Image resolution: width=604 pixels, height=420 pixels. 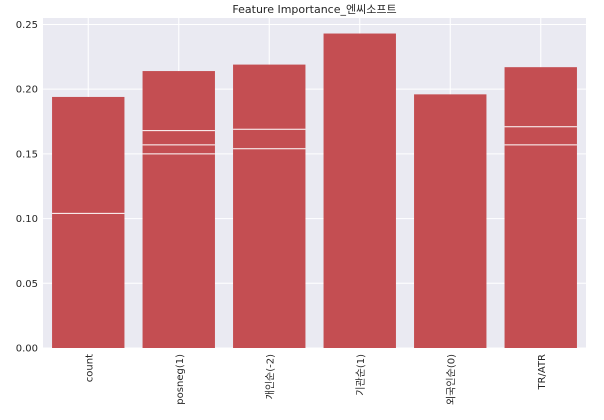 I want to click on x-tick-label: 외국인순(0), so click(x=451, y=379).